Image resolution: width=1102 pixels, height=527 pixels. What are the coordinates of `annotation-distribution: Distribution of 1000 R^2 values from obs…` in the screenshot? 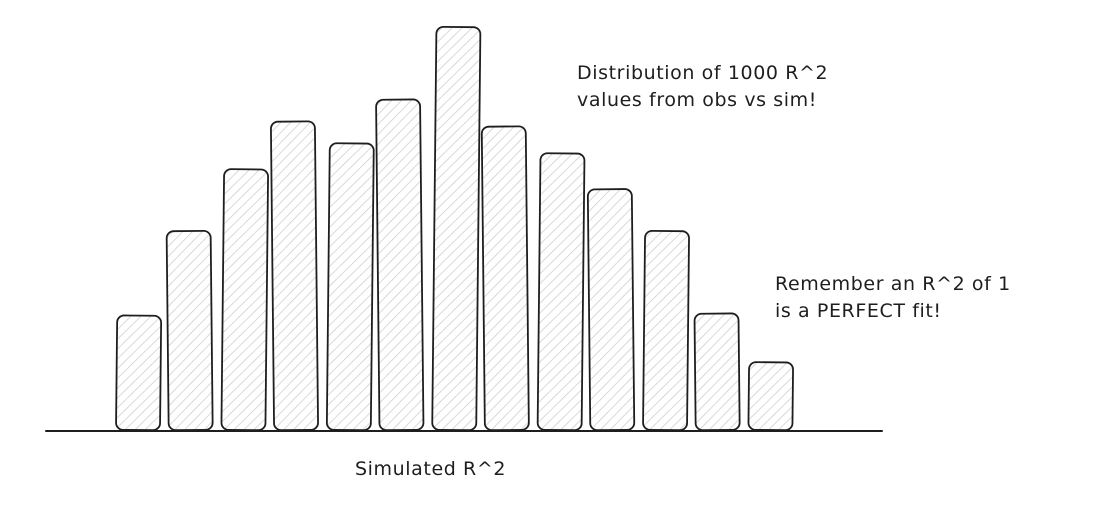 It's located at (702, 87).